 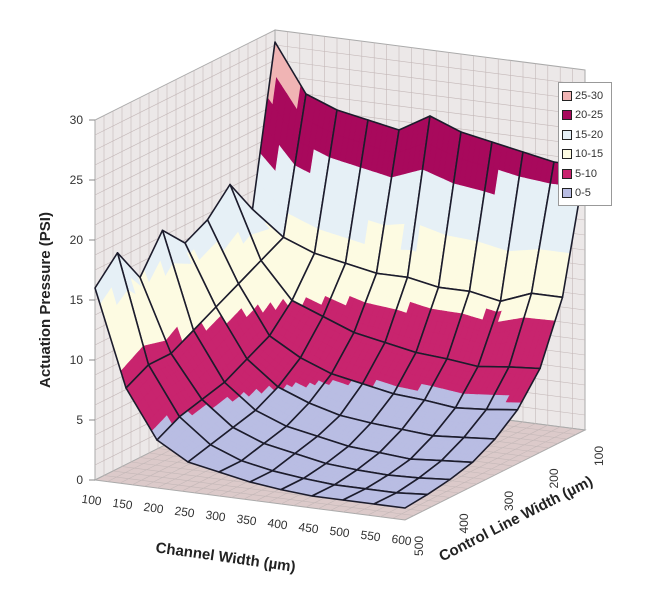 What do you see at coordinates (589, 134) in the screenshot?
I see `legend-label: 15-20` at bounding box center [589, 134].